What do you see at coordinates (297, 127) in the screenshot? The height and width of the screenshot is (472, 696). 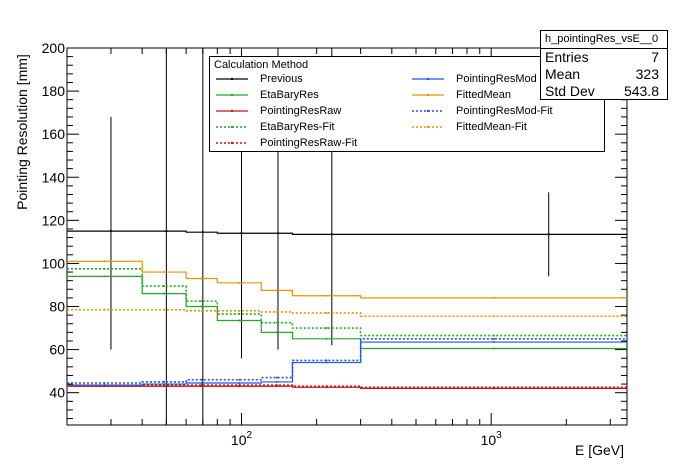 I see `legend-label: EtaBaryRes-Fit` at bounding box center [297, 127].